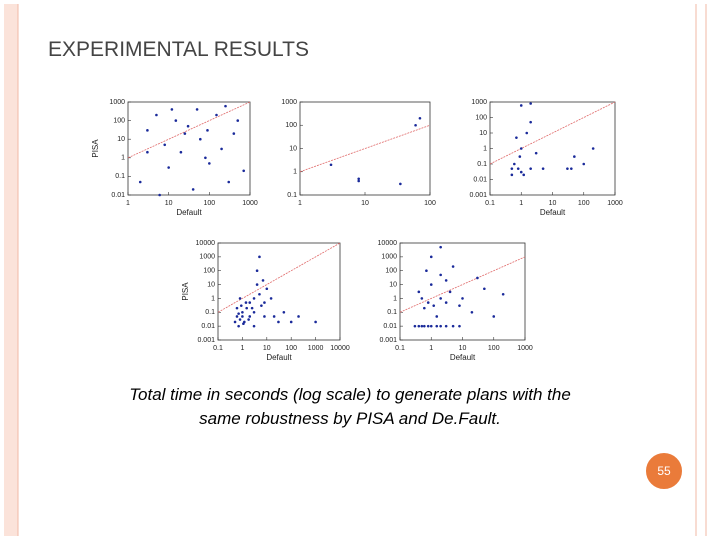  Describe the element at coordinates (552, 133) in the screenshot. I see `diagonal` at that location.